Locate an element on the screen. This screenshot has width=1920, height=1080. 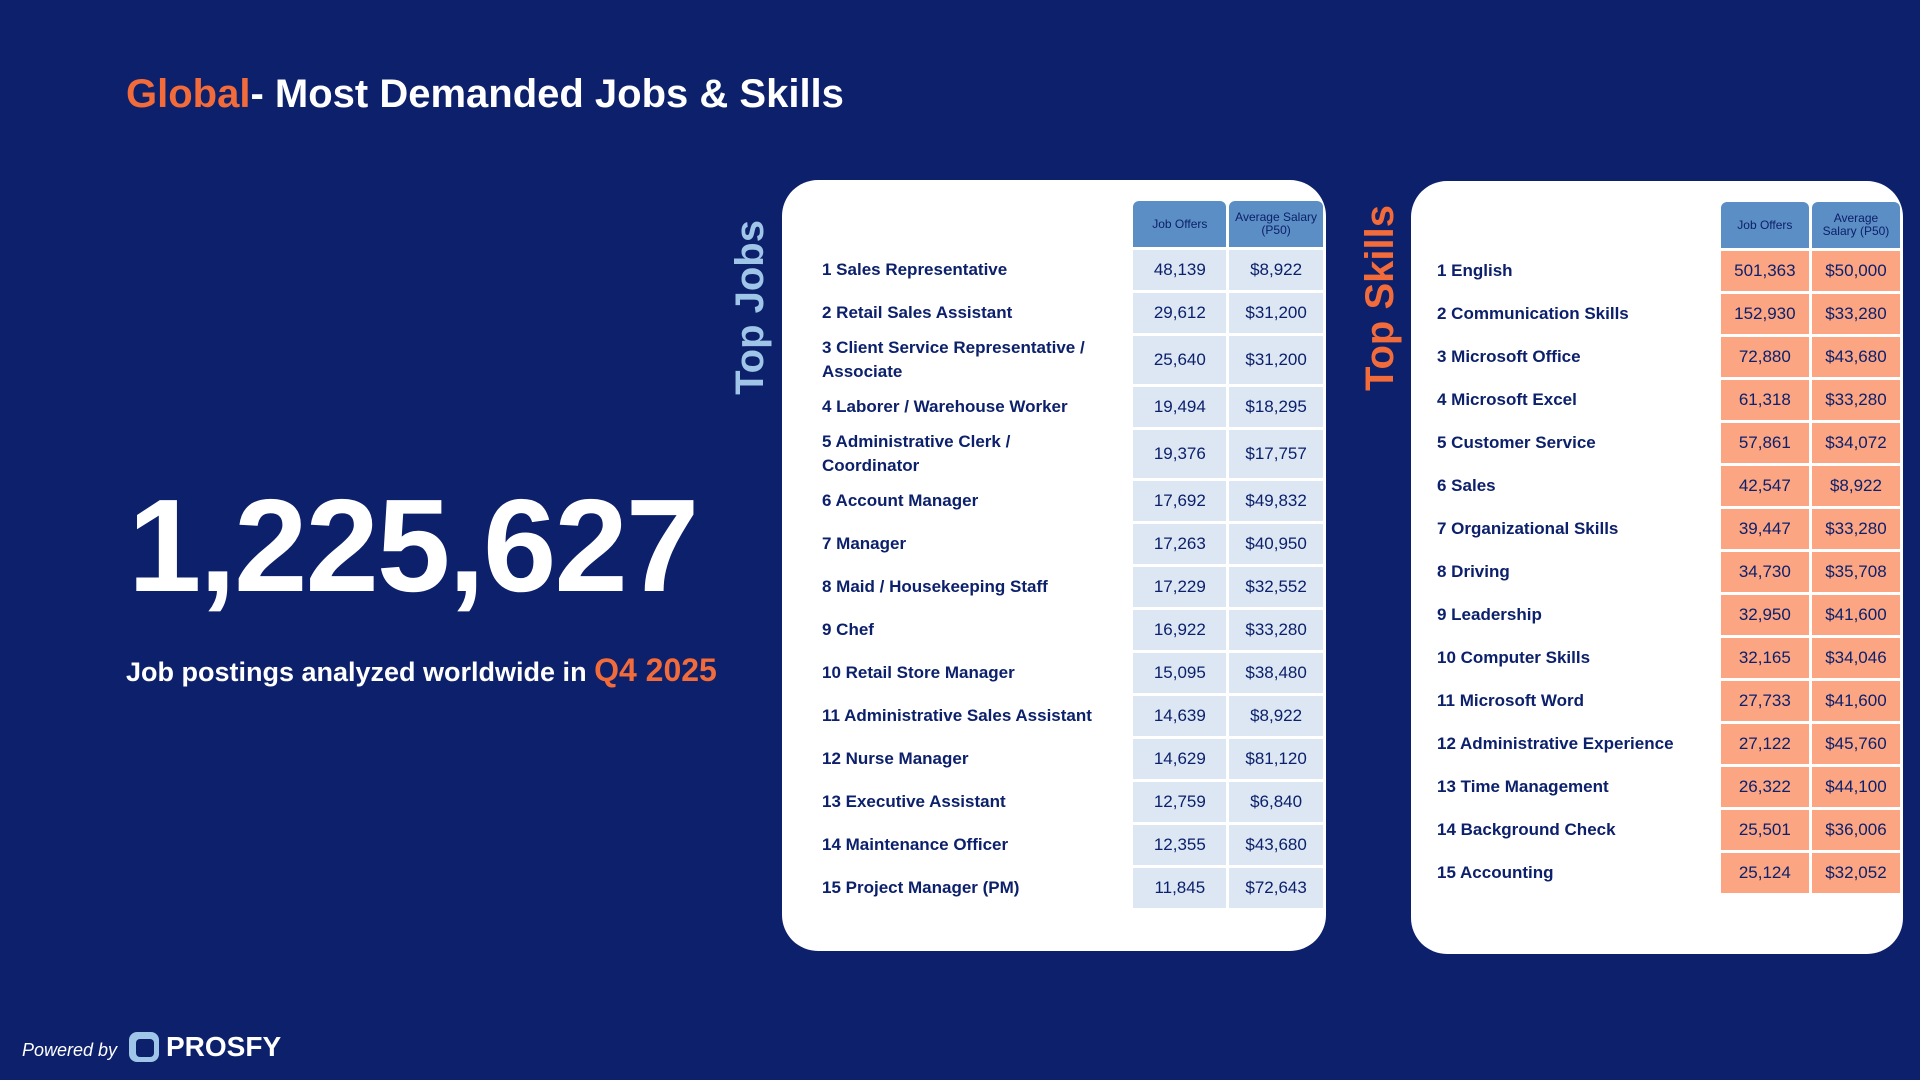
cell: $33,280 is located at coordinates (1855, 400).